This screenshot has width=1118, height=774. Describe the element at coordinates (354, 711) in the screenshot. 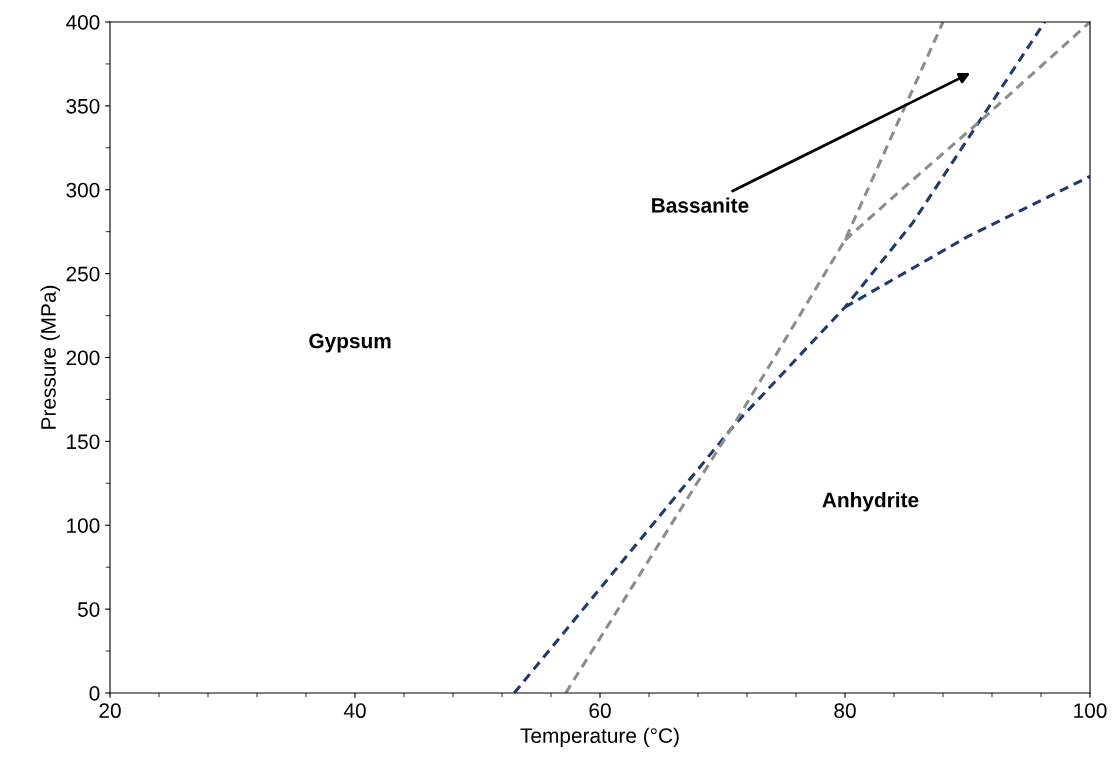

I see `x-tick-label: 40` at that location.